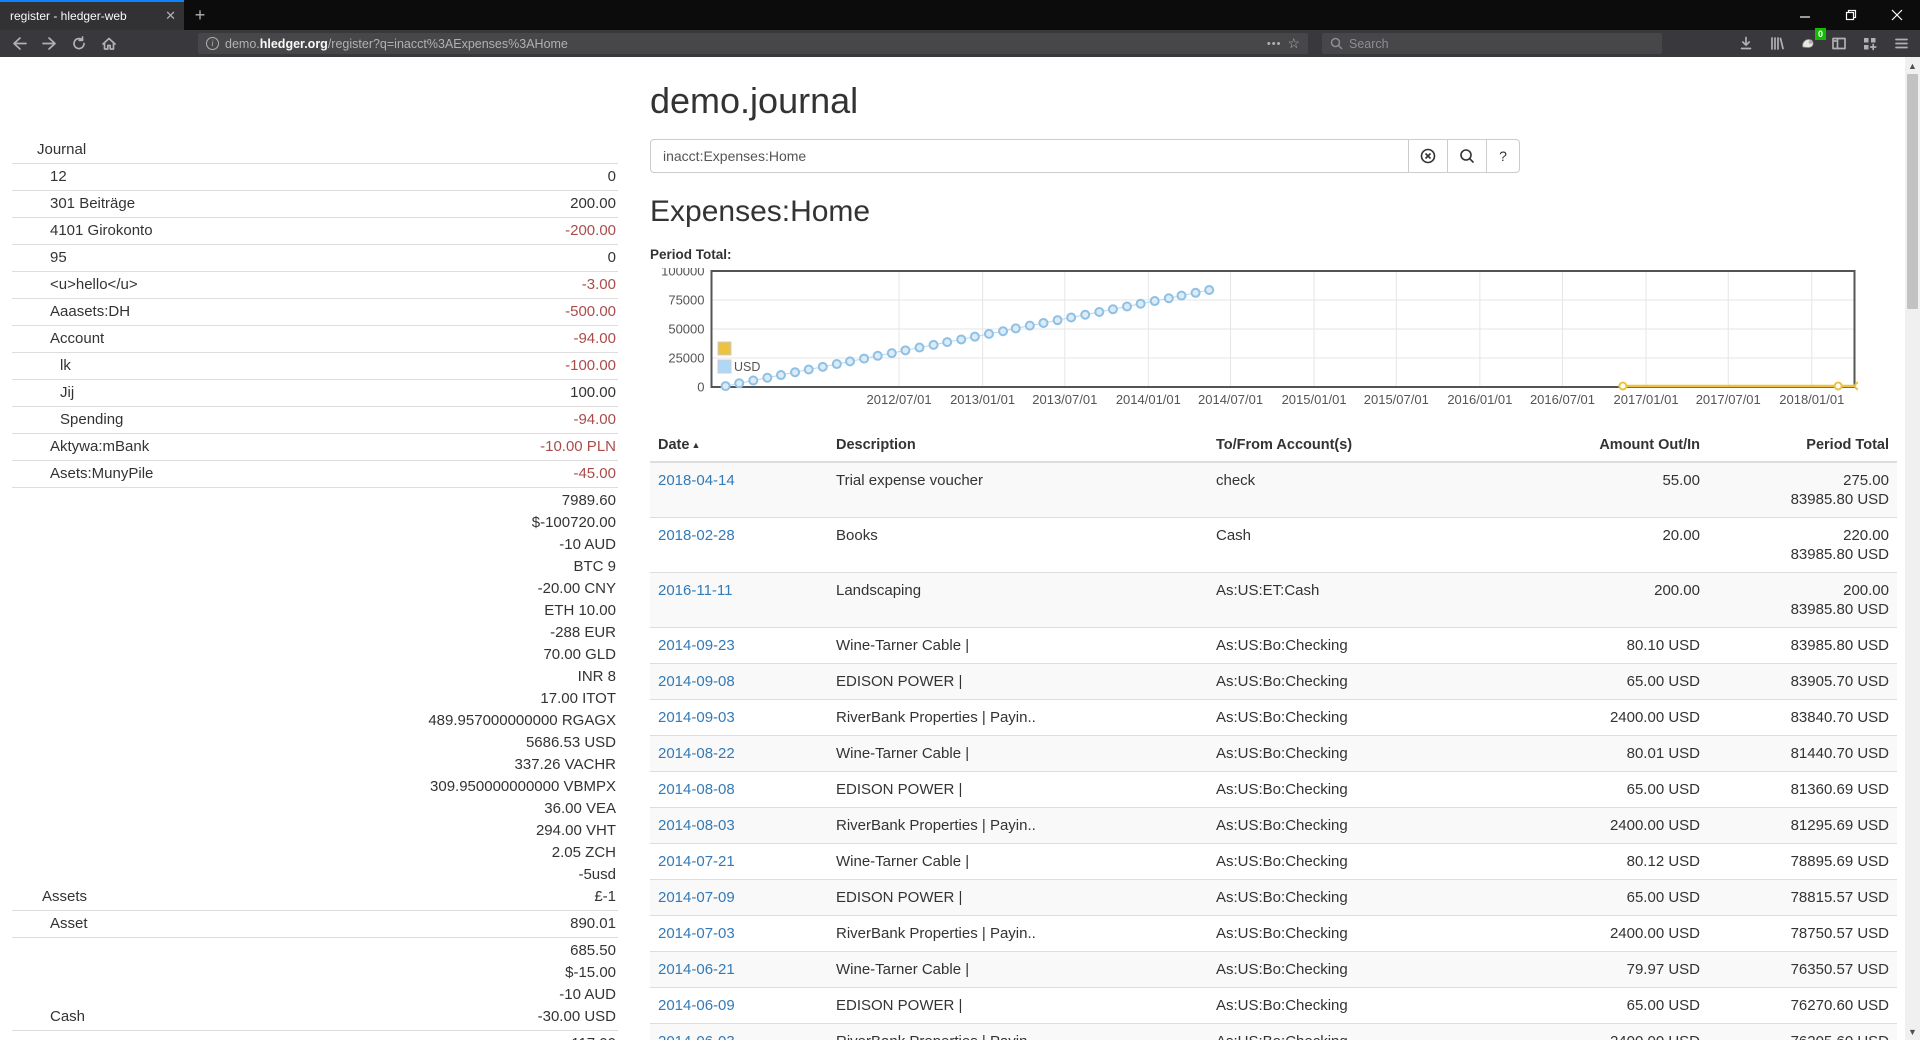 The height and width of the screenshot is (1040, 1920). What do you see at coordinates (696, 969) in the screenshot?
I see `transaction-date-link: 2014-06-21` at bounding box center [696, 969].